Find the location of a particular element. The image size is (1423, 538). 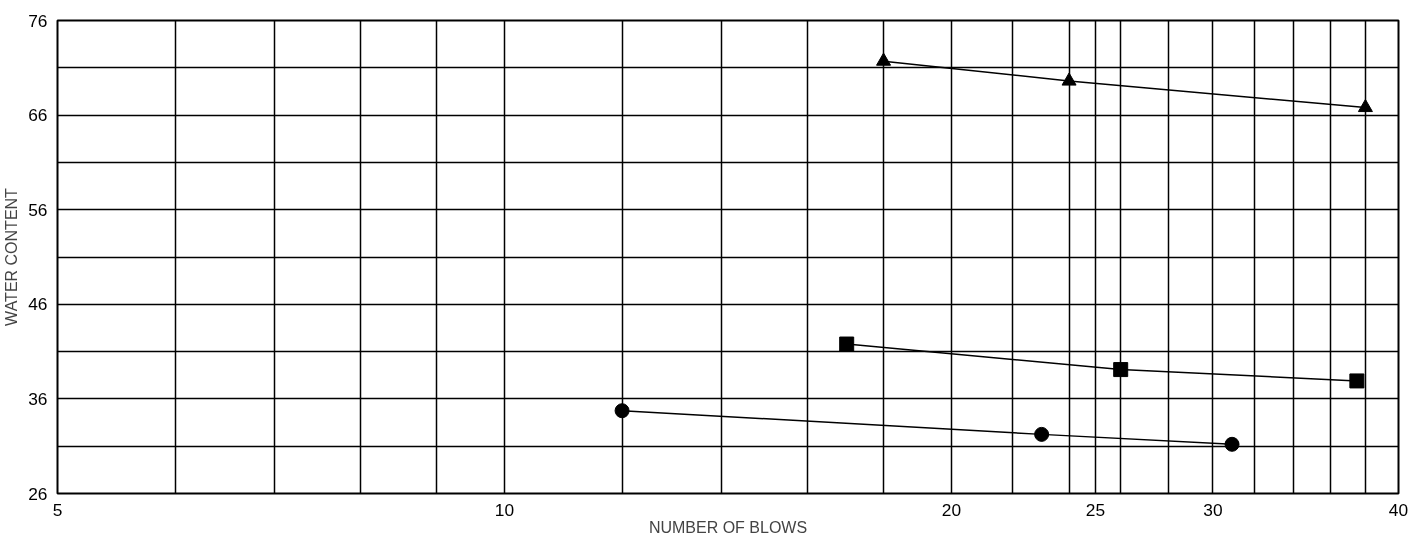

x-tick-label: 10 is located at coordinates (504, 509).